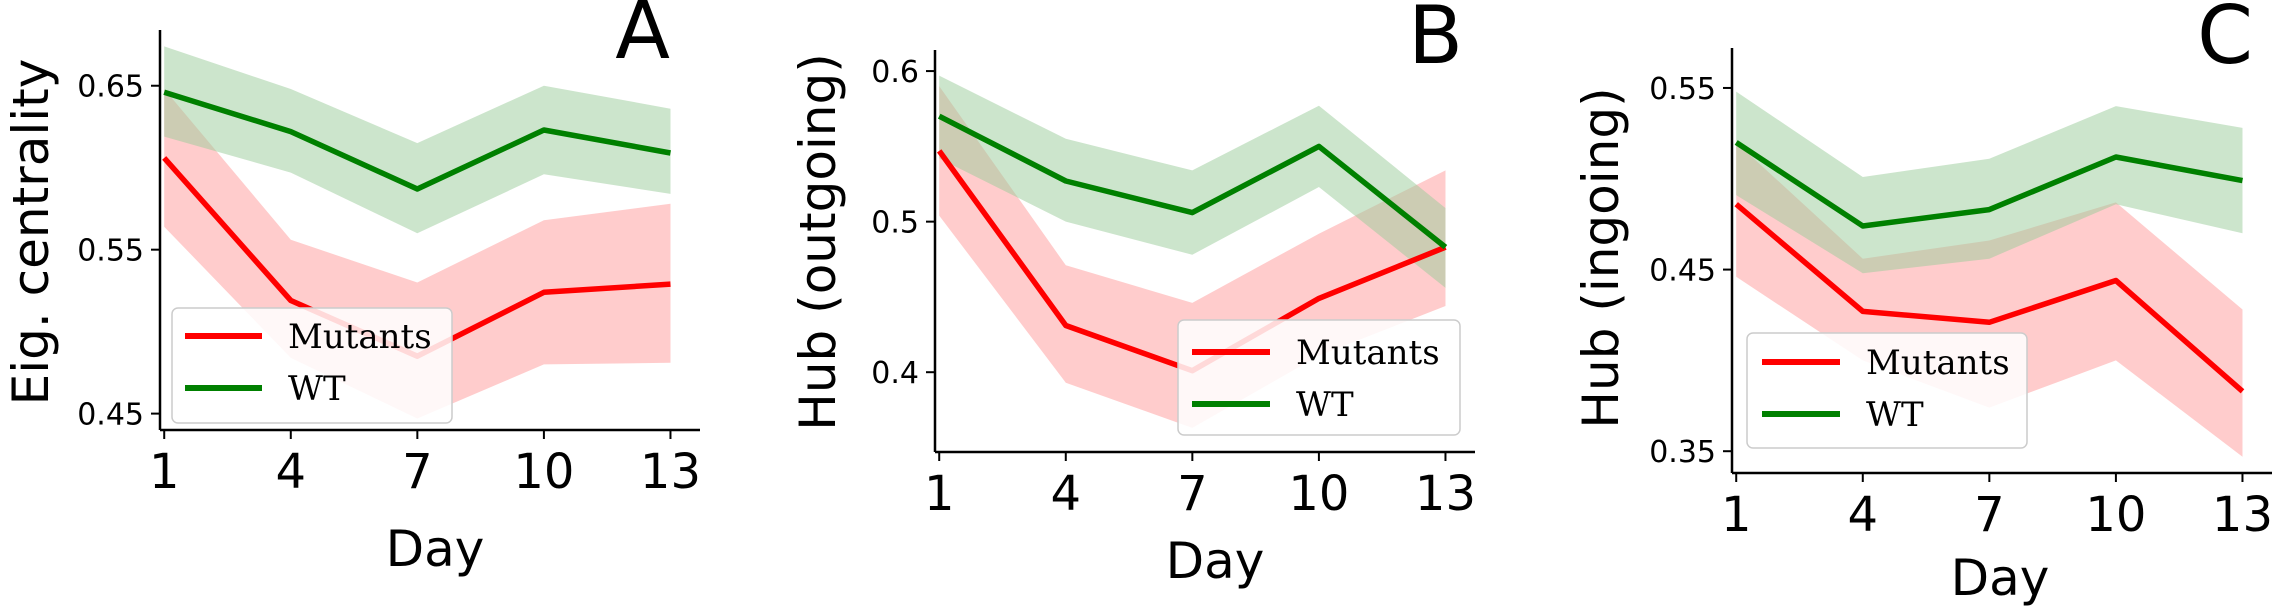 This screenshot has height=607, width=2273. I want to click on panel-a-ytick-label: 0.65, so click(110, 87).